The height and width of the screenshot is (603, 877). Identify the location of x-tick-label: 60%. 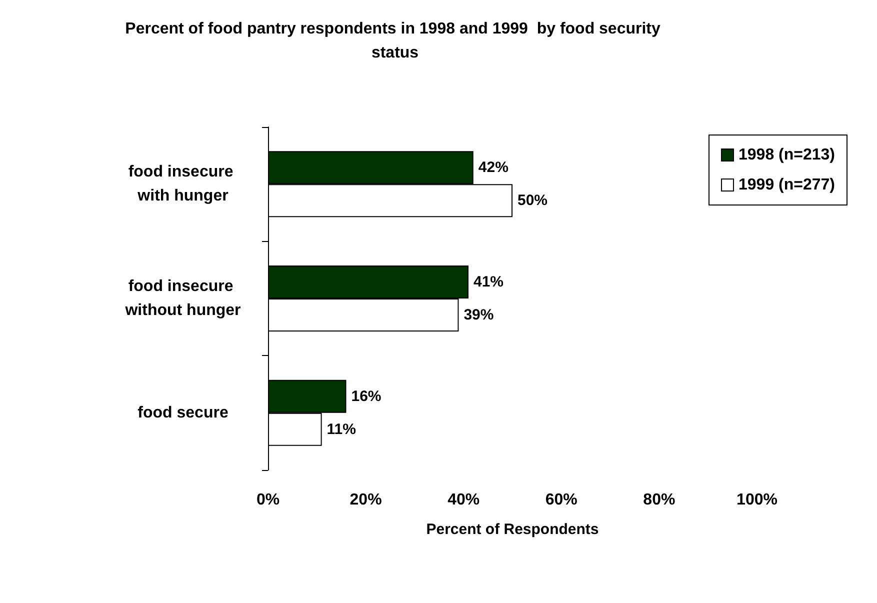
(561, 500).